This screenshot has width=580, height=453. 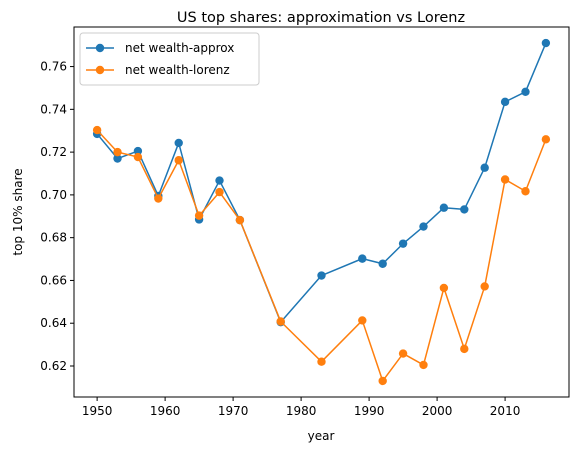 I want to click on x-tick-label: 2010, so click(x=505, y=411).